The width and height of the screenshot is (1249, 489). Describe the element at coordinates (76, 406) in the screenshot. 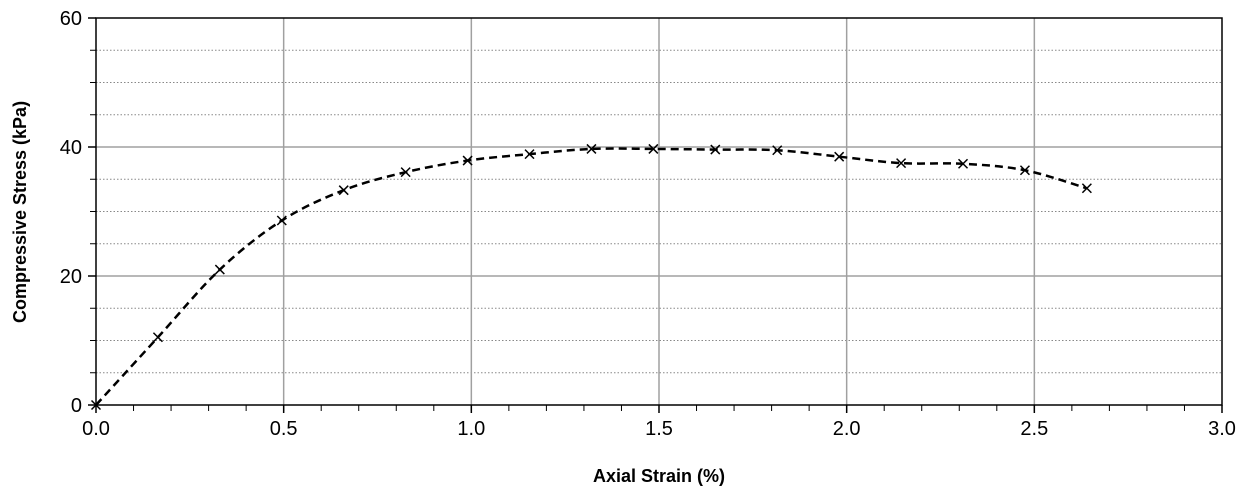

I see `y-tick-label: 0` at that location.